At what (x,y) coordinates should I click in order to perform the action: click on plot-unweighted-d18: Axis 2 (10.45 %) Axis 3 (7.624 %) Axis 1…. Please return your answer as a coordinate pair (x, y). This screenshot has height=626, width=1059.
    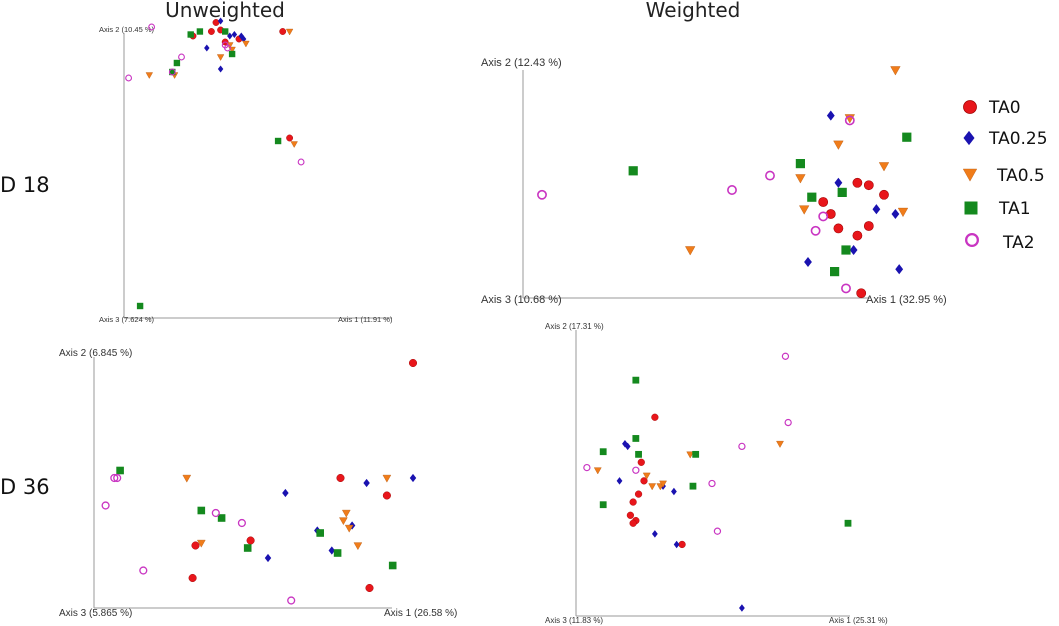
    Looking at the image, I should click on (246, 170).